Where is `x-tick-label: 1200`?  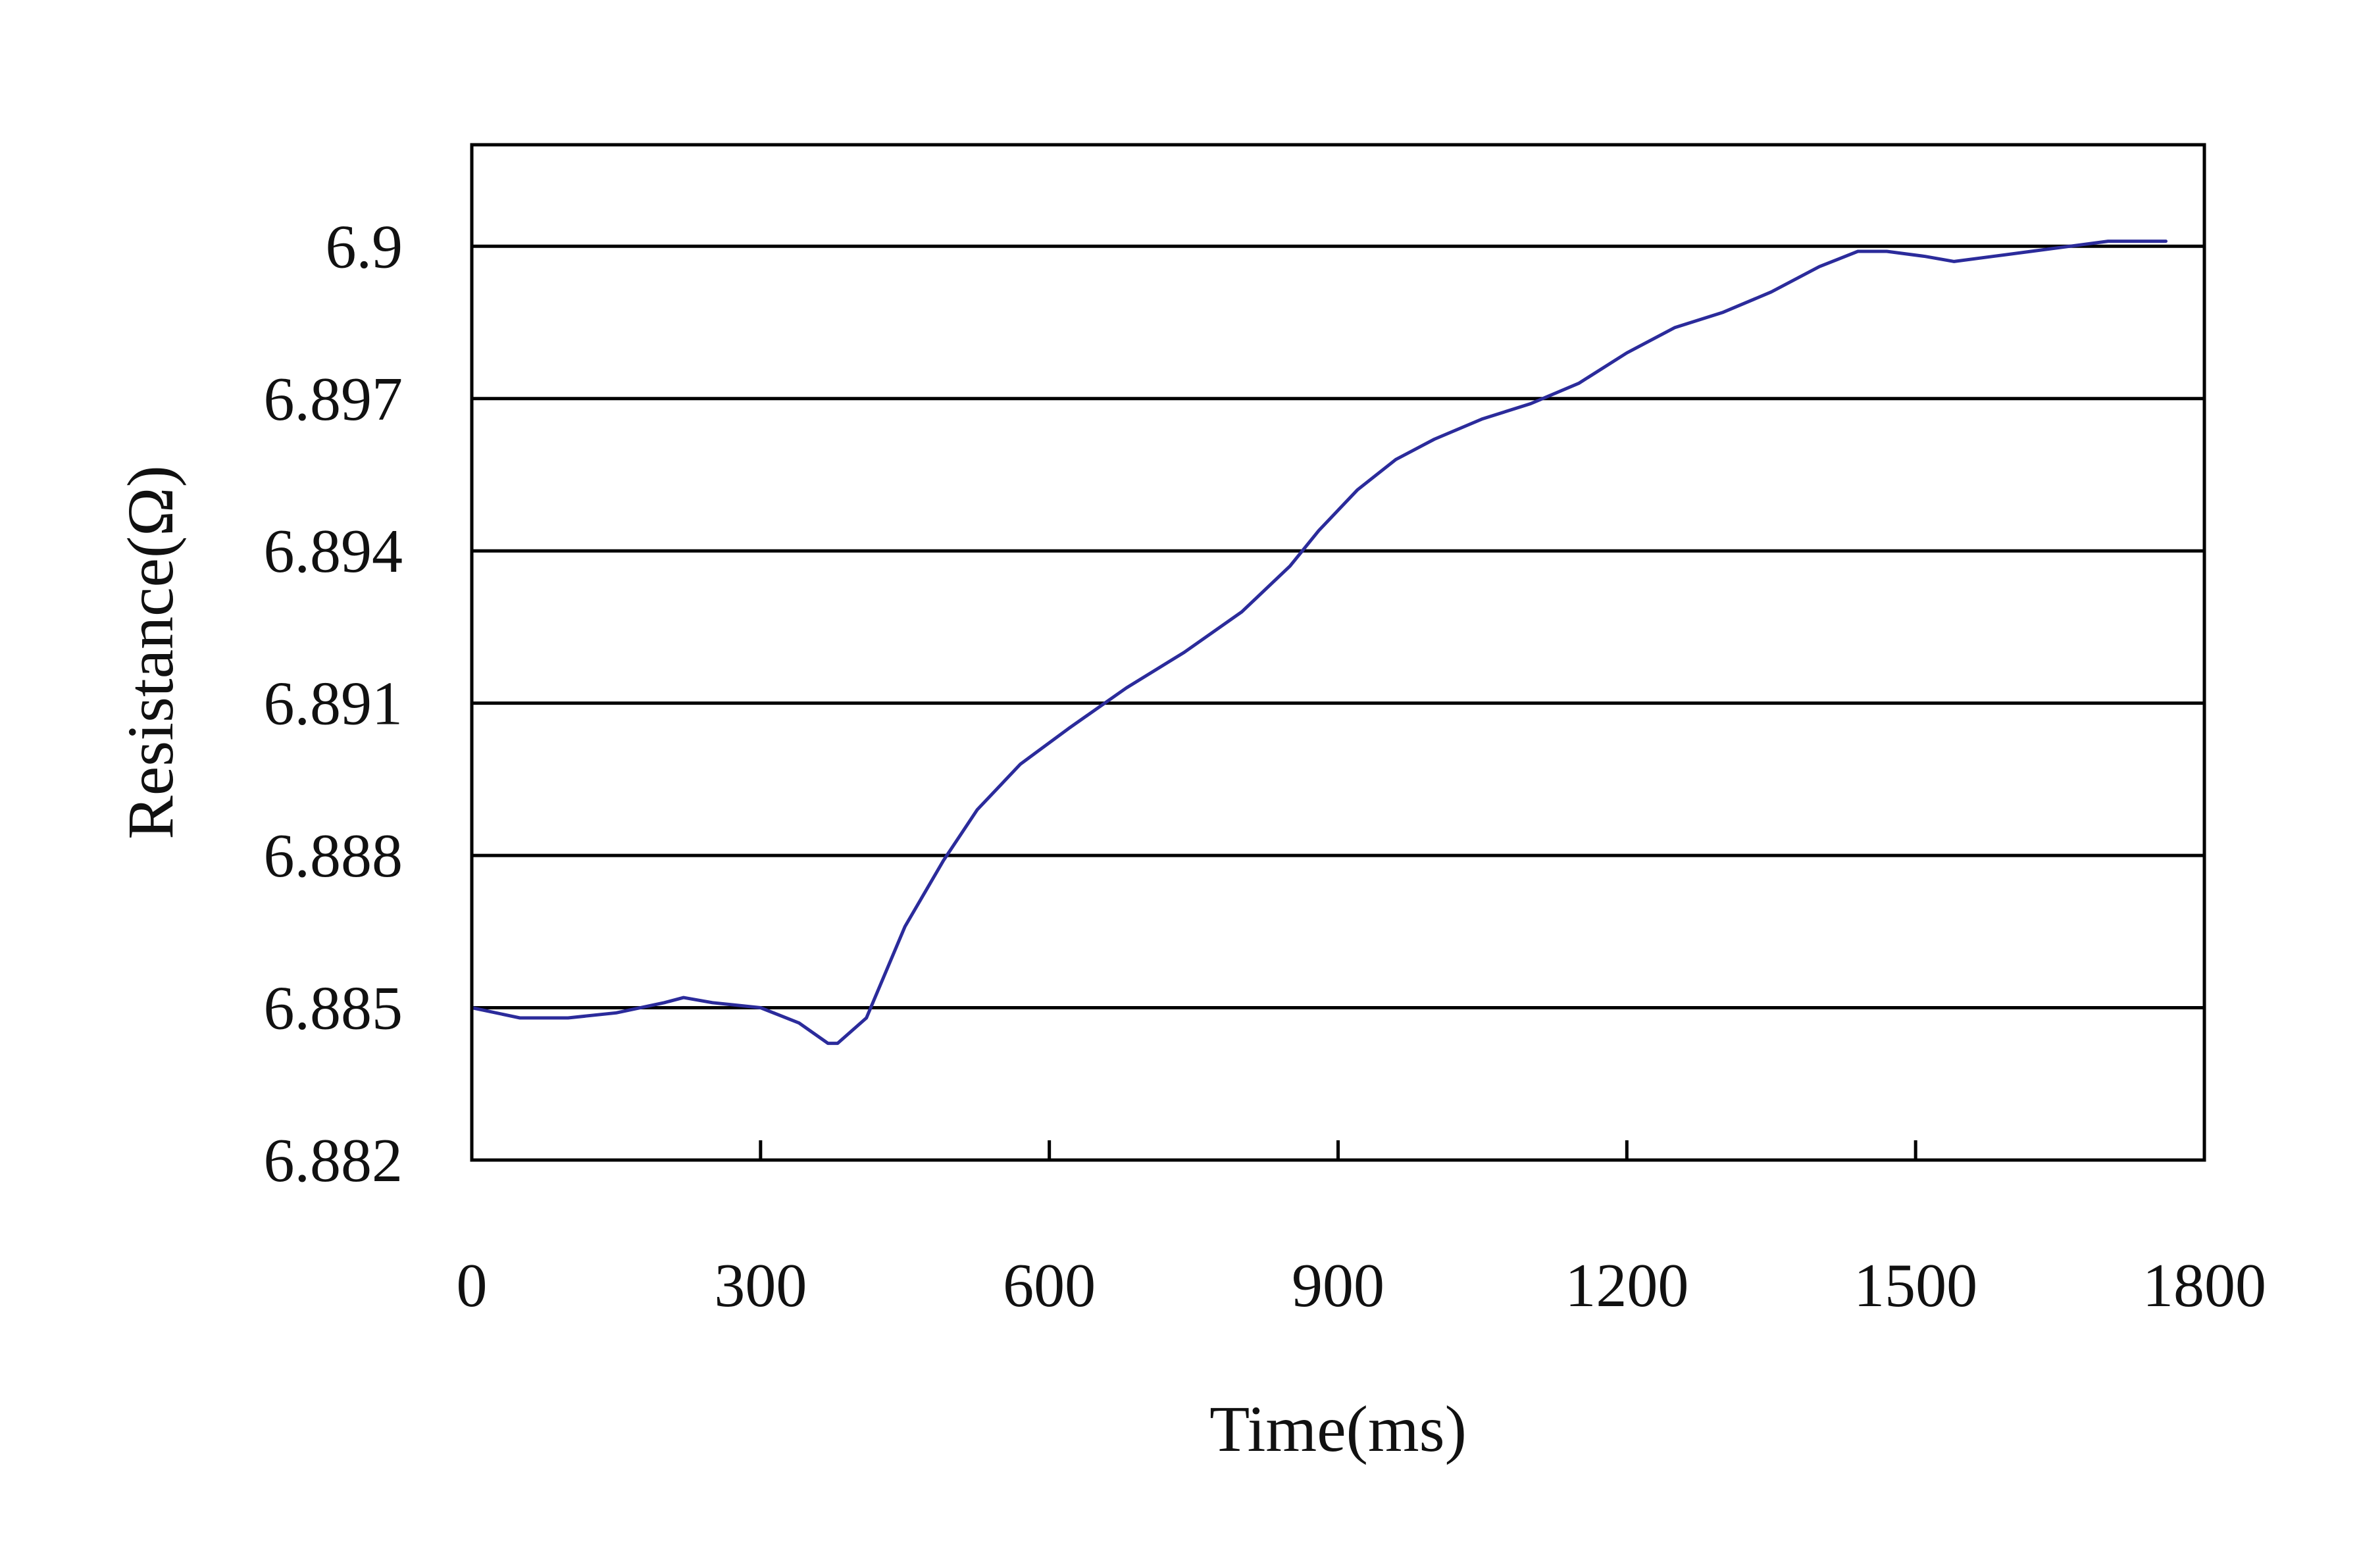 x-tick-label: 1200 is located at coordinates (1626, 1286).